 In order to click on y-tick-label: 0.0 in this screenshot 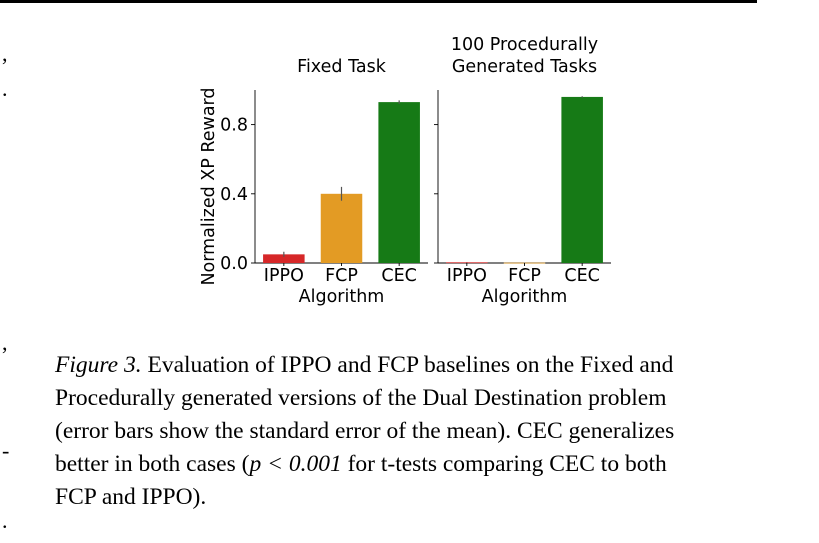, I will do `click(234, 264)`.